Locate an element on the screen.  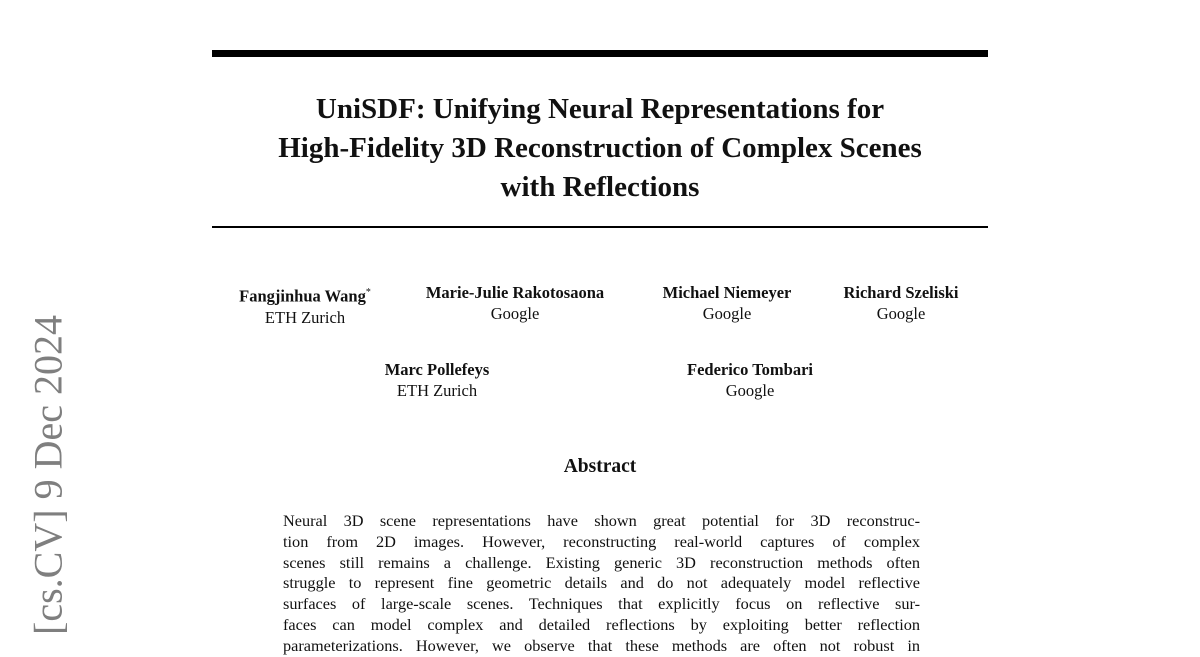
author-name: Marie-Julie Rakotosaona is located at coordinates (515, 292).